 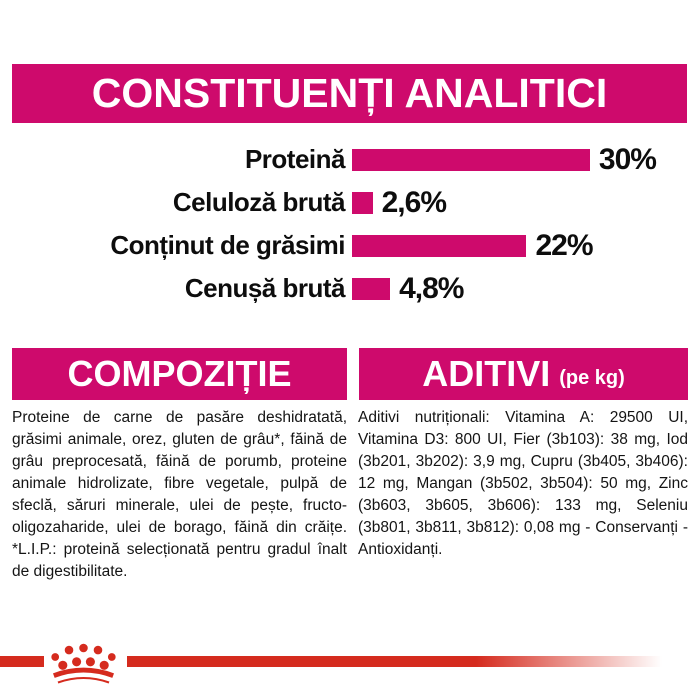 What do you see at coordinates (265, 288) in the screenshot?
I see `chart-row-label: Cenușă brută` at bounding box center [265, 288].